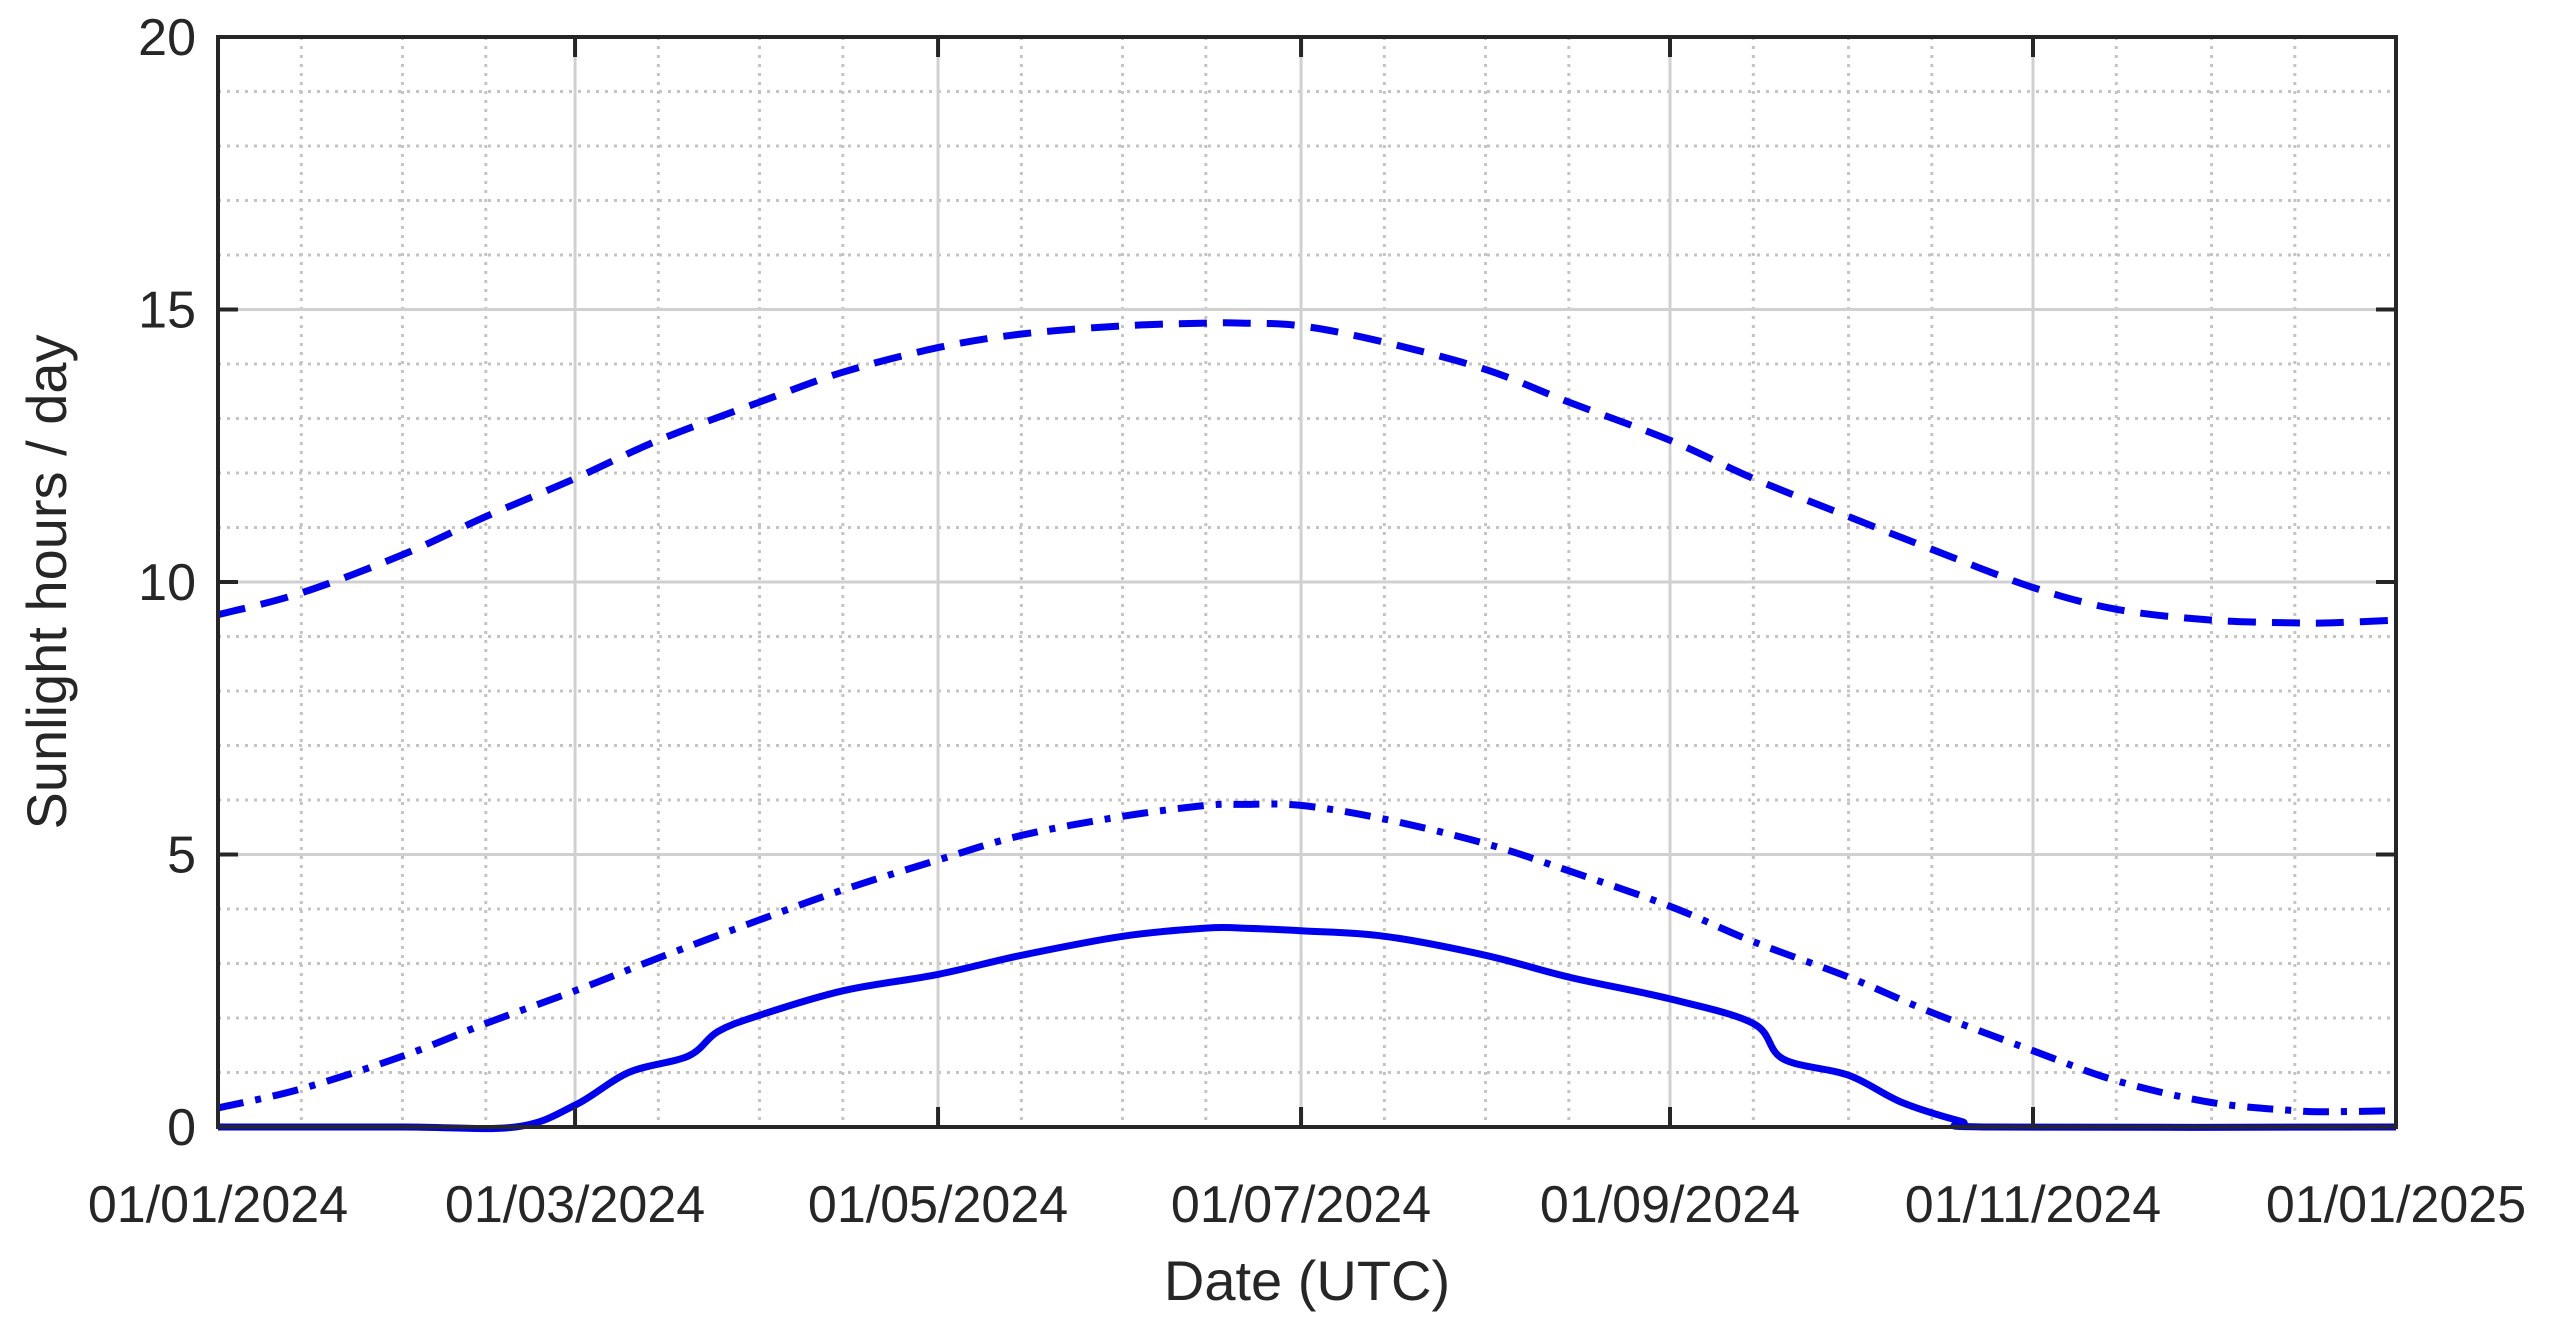  Describe the element at coordinates (167, 311) in the screenshot. I see `y-tick-label: 15` at that location.